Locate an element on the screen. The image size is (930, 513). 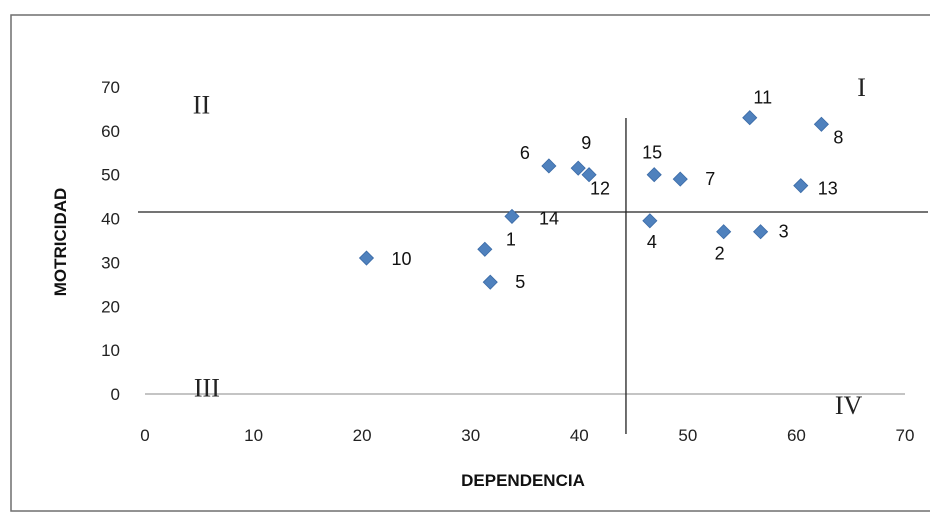
x-axis-title: DEPENDENCIA is located at coordinates (523, 480).